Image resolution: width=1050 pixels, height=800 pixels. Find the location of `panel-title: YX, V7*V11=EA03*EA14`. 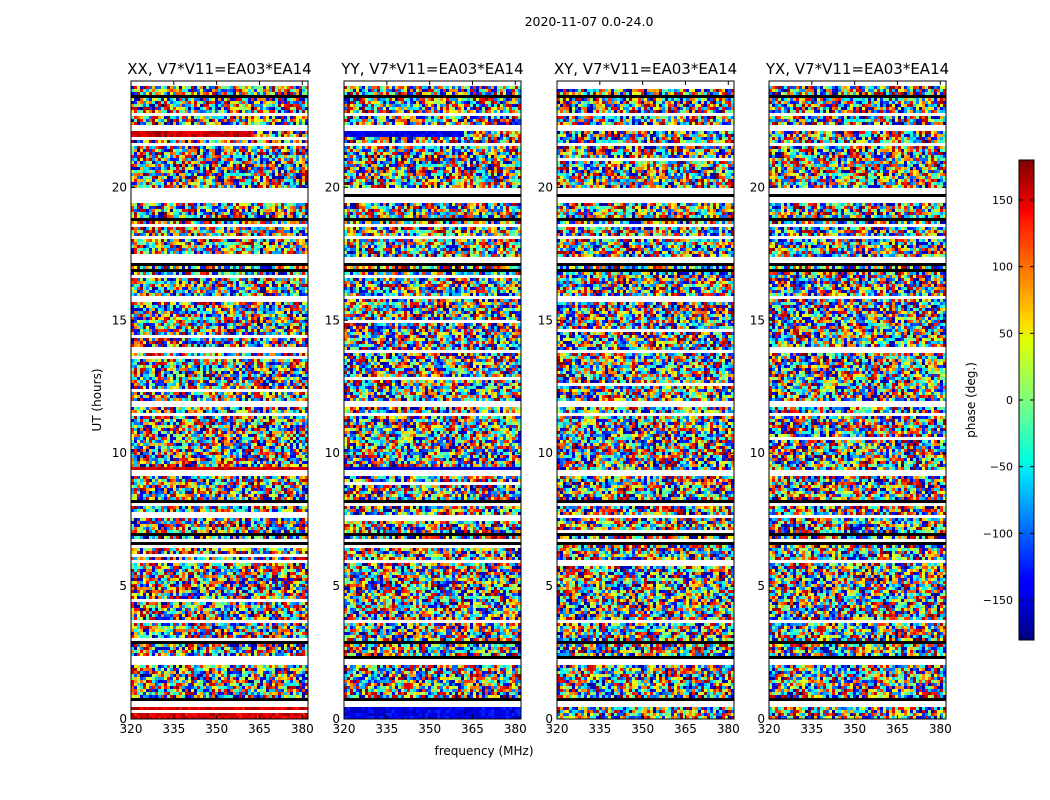

panel-title: YX, V7*V11=EA03*EA14 is located at coordinates (857, 69).